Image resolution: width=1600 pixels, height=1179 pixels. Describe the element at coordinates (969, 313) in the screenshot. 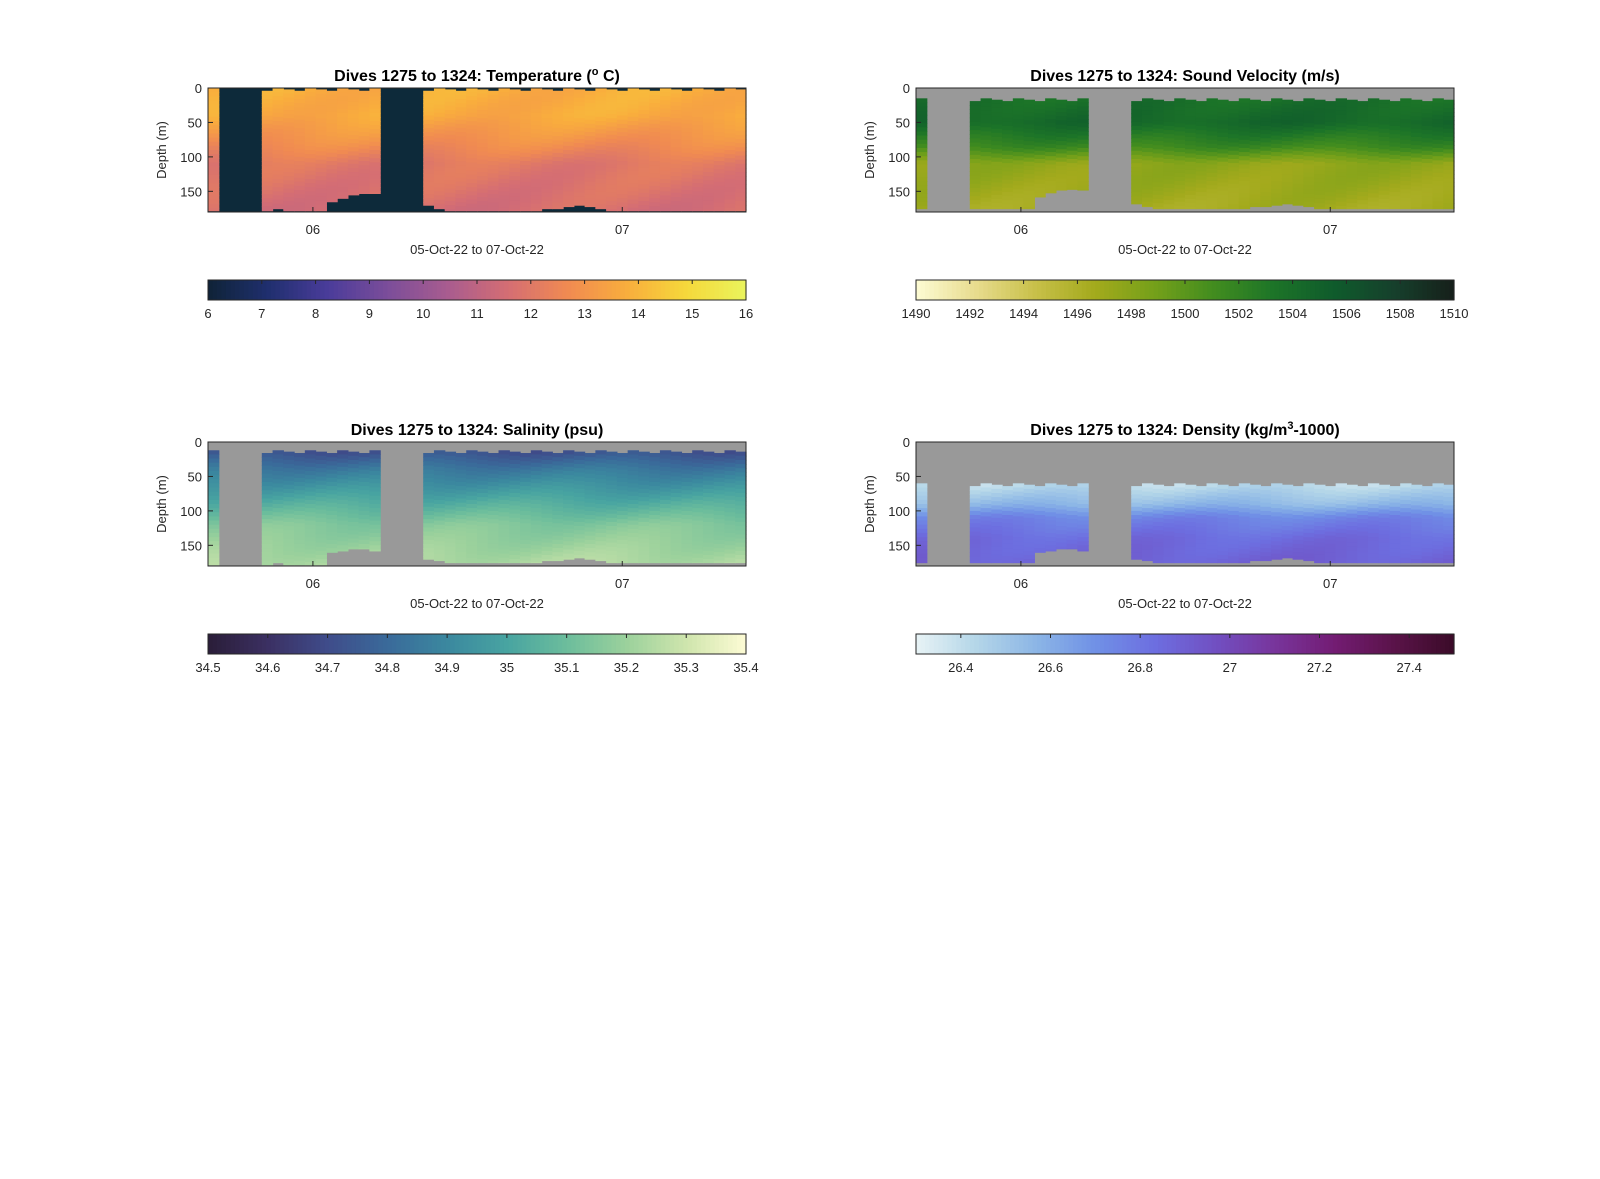

I see `colorbar-tick-label: 1492` at that location.